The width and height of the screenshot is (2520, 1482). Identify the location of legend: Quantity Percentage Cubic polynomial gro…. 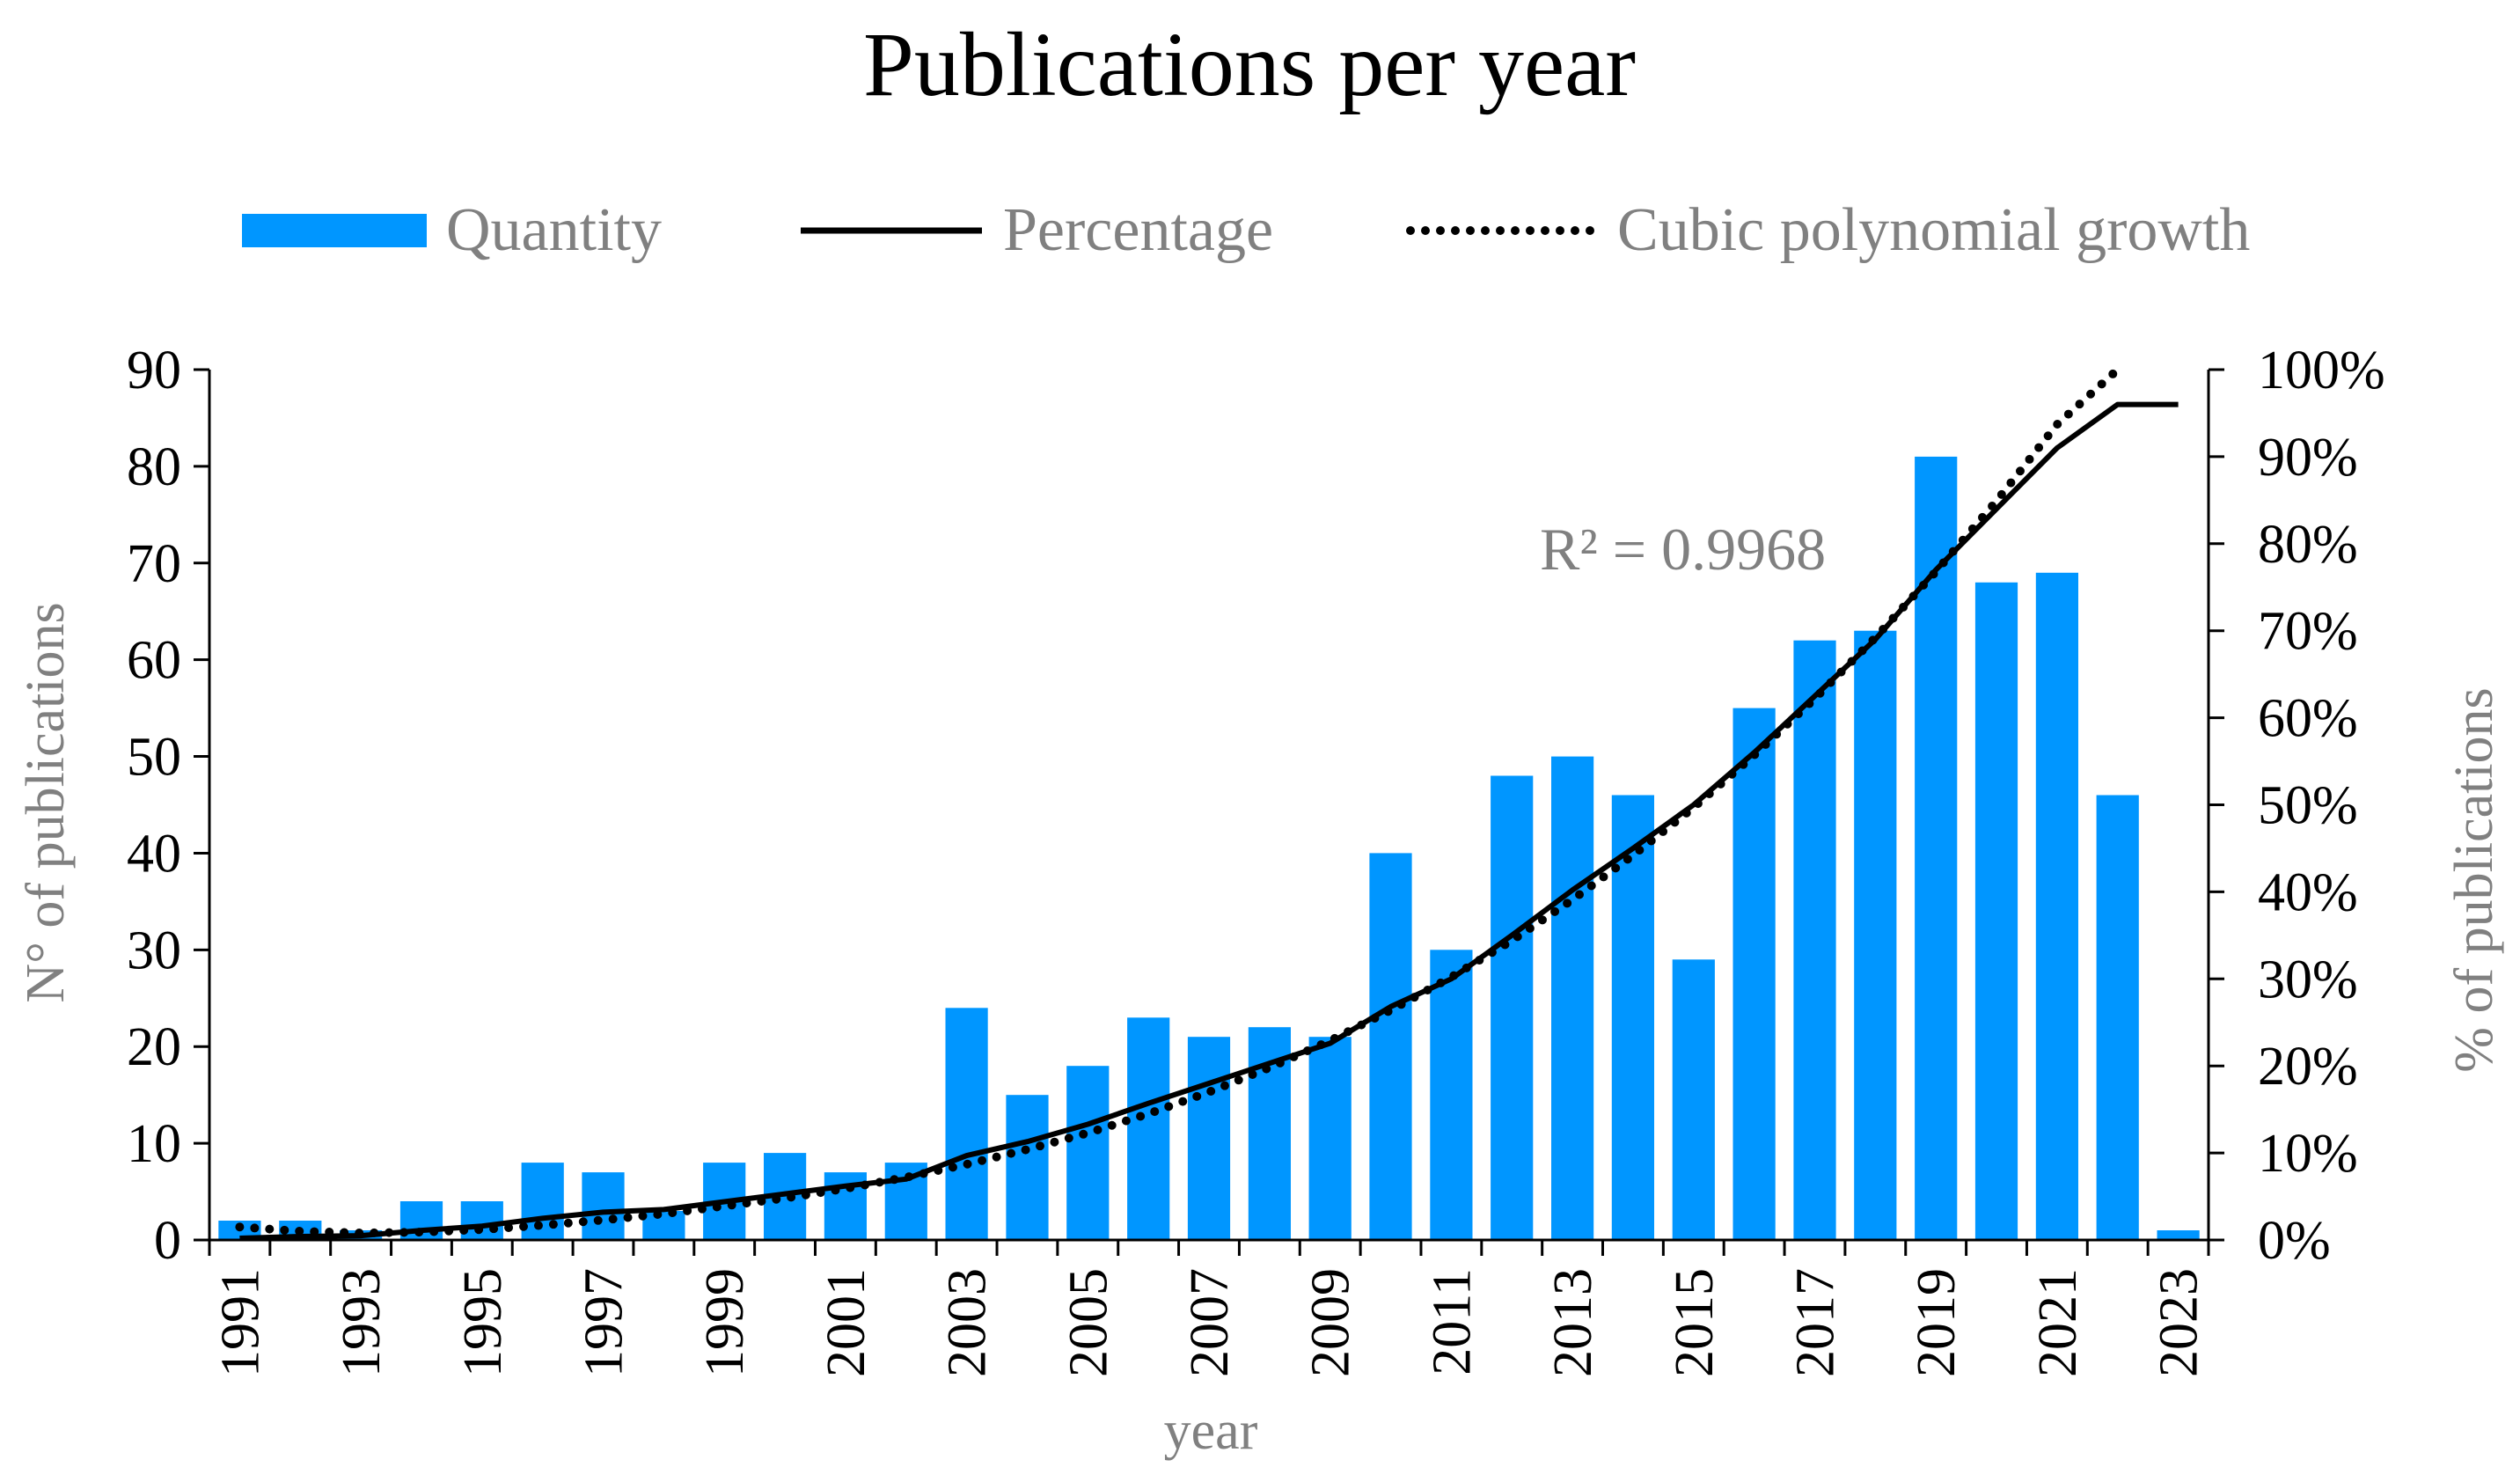
(1246, 230).